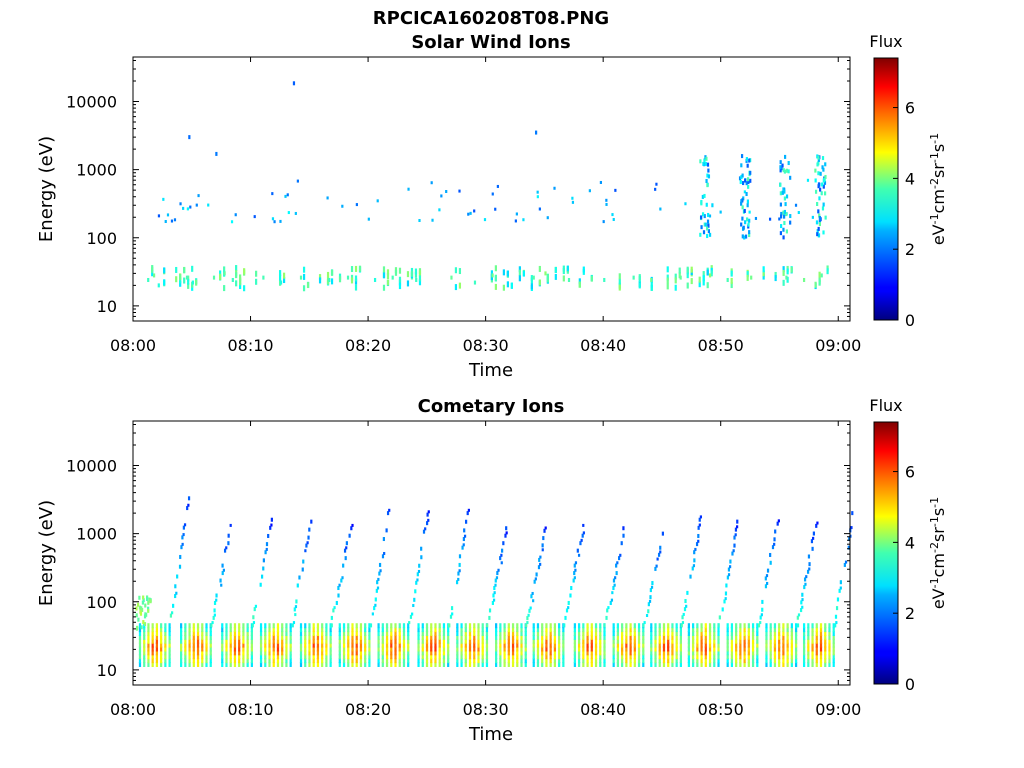 The height and width of the screenshot is (768, 1024). Describe the element at coordinates (46, 189) in the screenshot. I see `panel-1-y-axis-label: Energy (eV)` at that location.